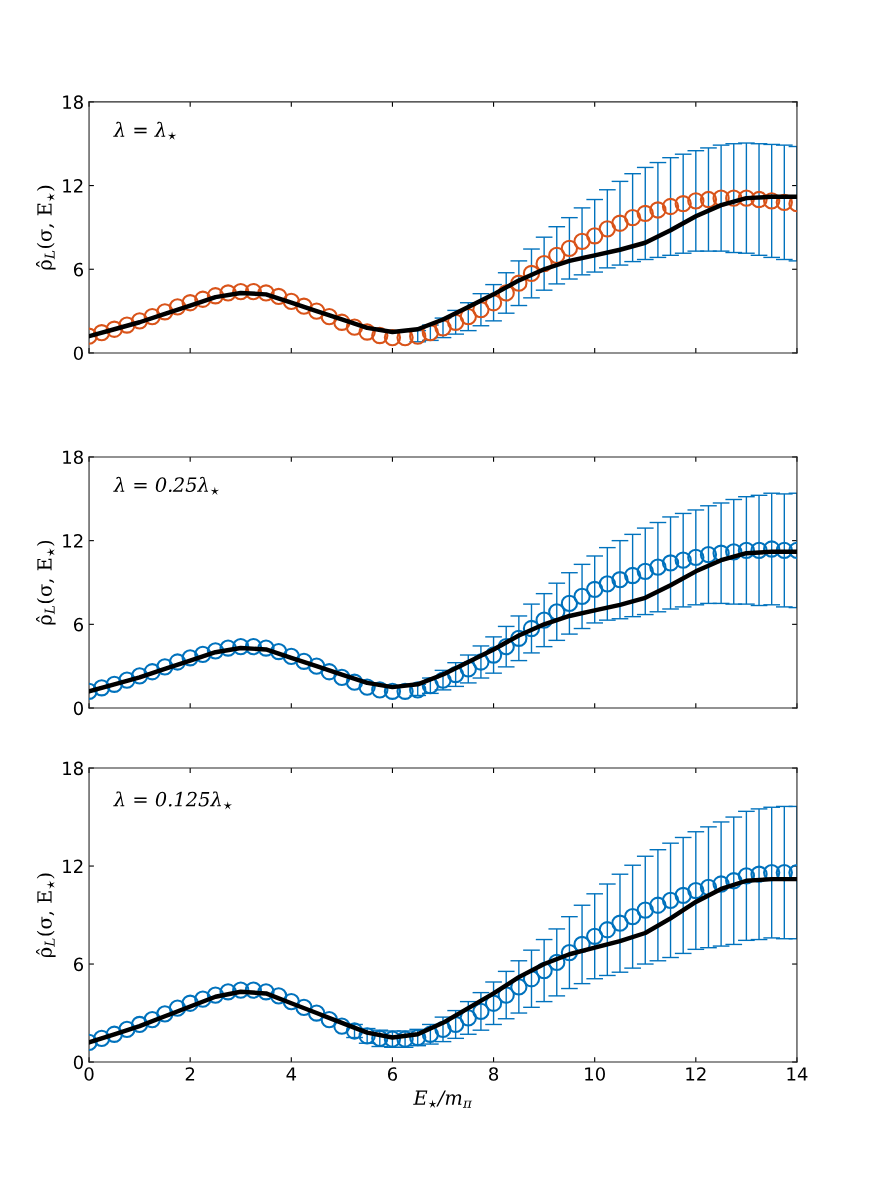 This screenshot has height=1182, width=886. What do you see at coordinates (145, 130) in the screenshot?
I see `annotation: λ = λ$_{⋆}$` at bounding box center [145, 130].